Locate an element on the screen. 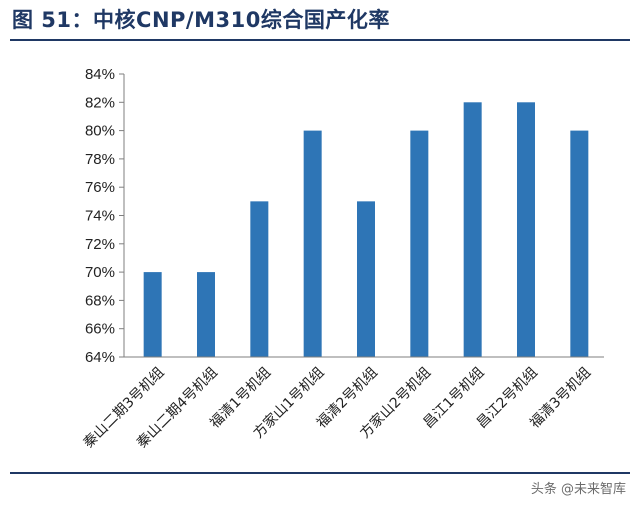  title-divider is located at coordinates (320, 40).